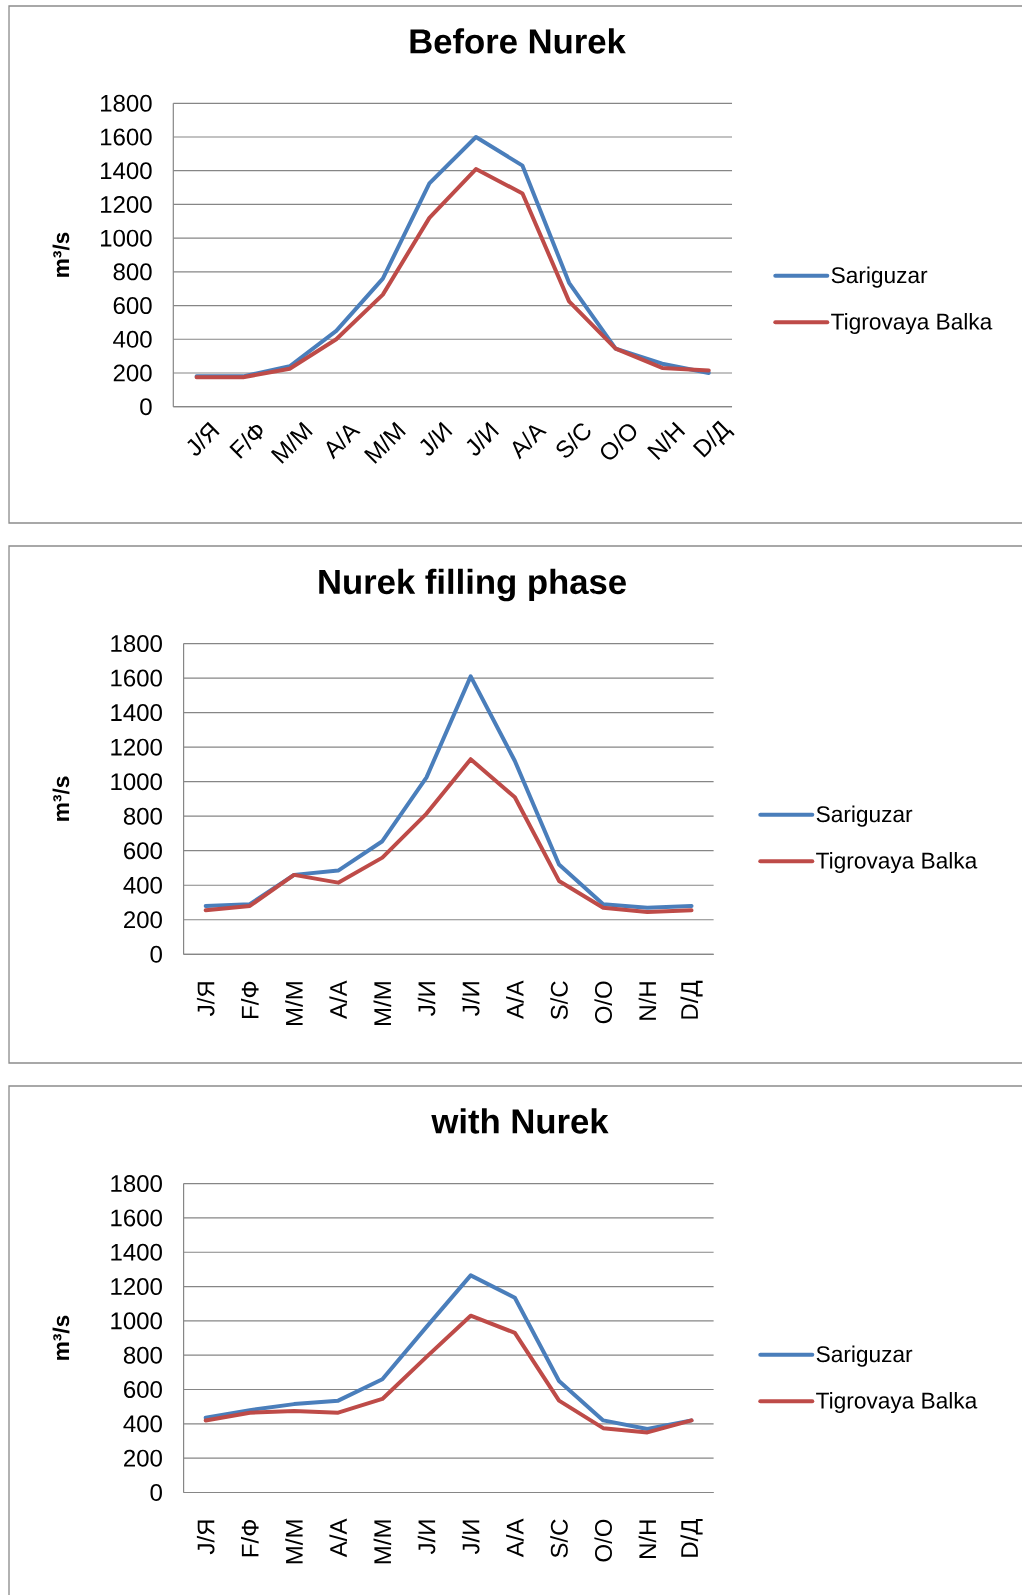 This screenshot has width=1022, height=1595. What do you see at coordinates (520, 1121) in the screenshot?
I see `chart-title: with Nurek` at bounding box center [520, 1121].